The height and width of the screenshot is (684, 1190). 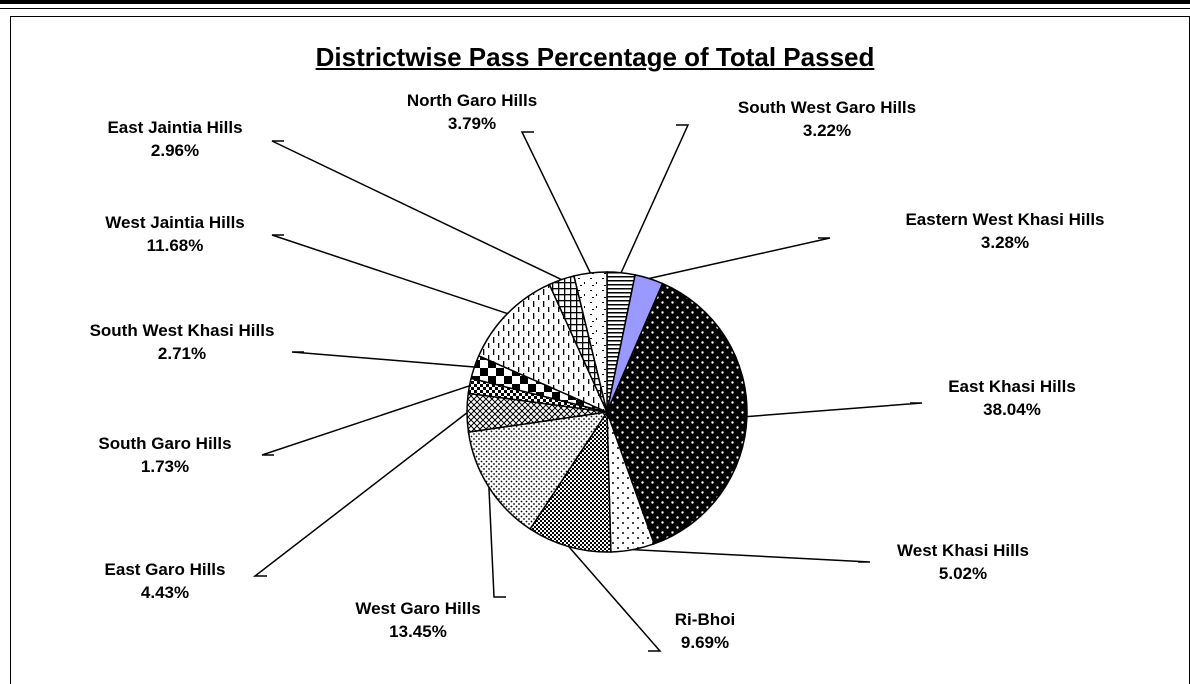 I want to click on slice-name-label: East Khasi Hills, so click(x=1012, y=386).